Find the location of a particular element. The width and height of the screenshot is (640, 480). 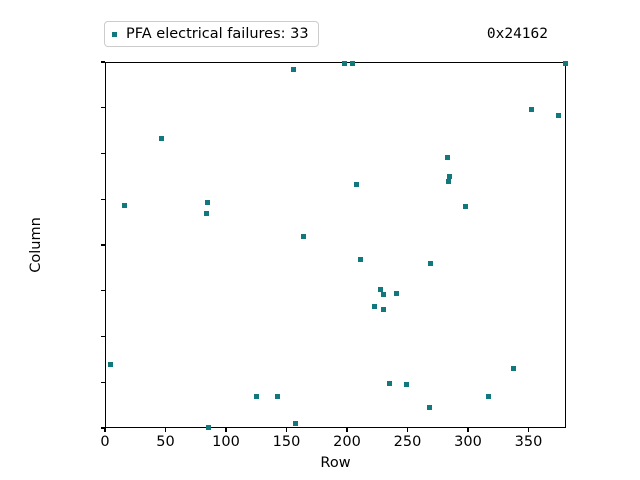

x-tick-label: 0 is located at coordinates (105, 442).